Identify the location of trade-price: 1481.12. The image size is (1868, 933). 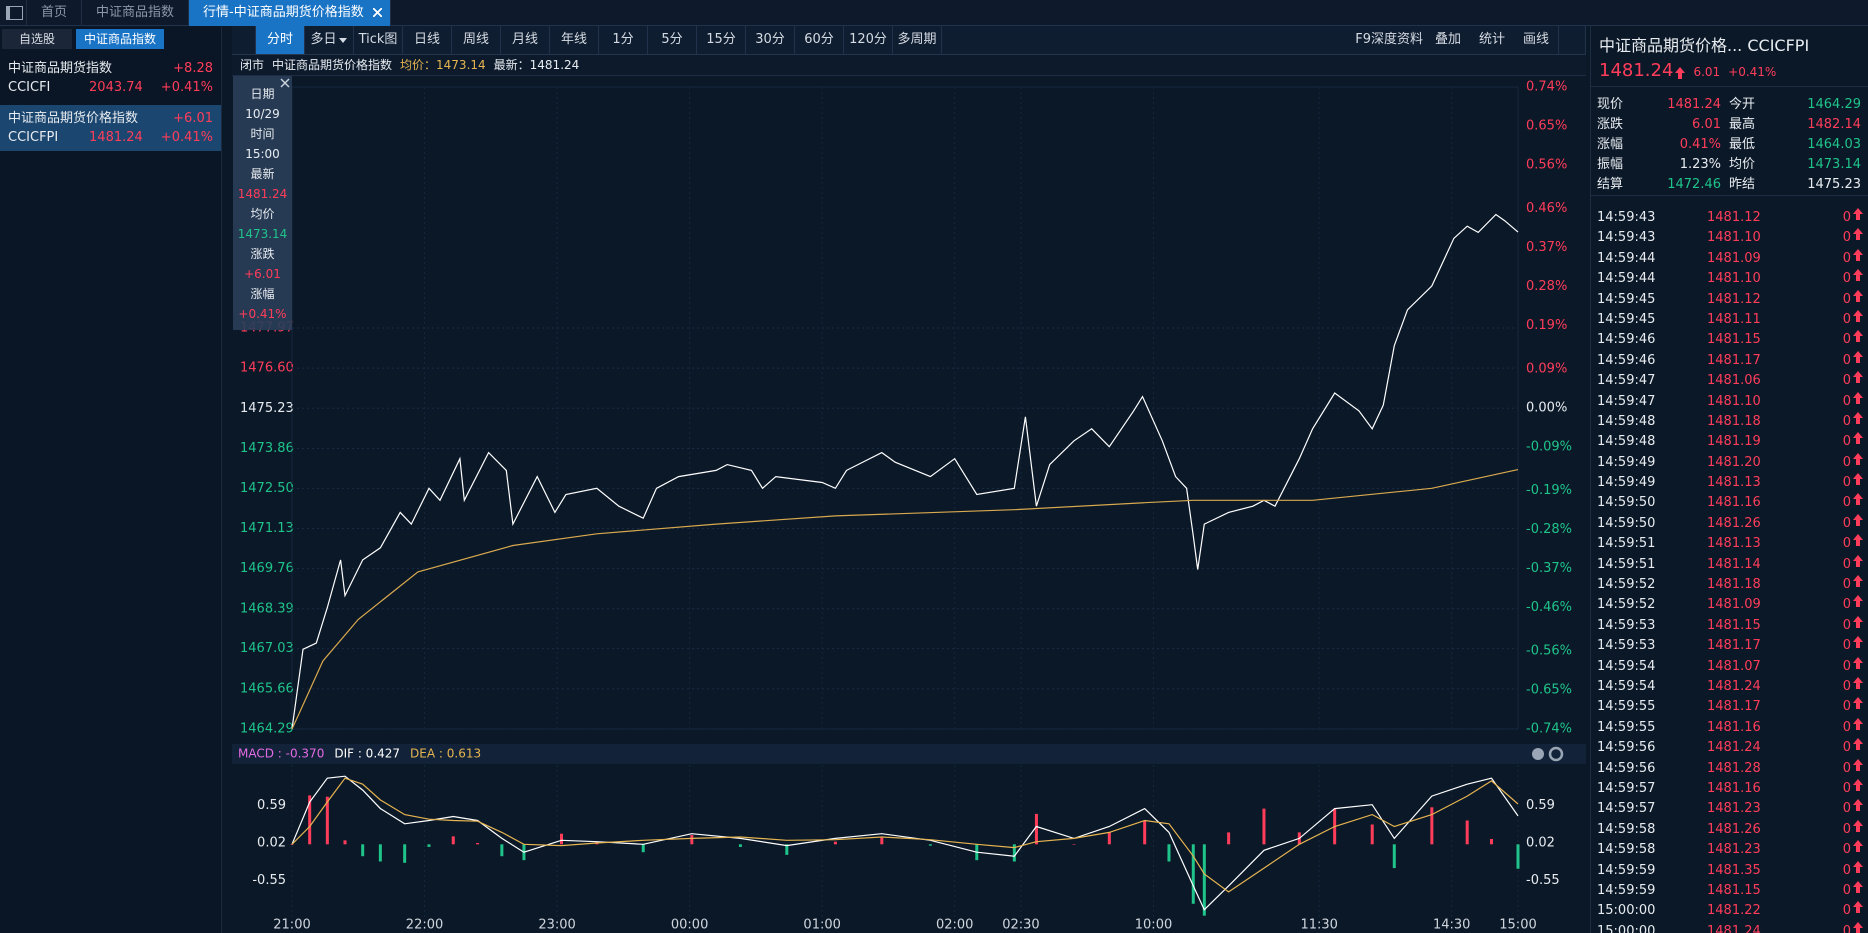
(1734, 217).